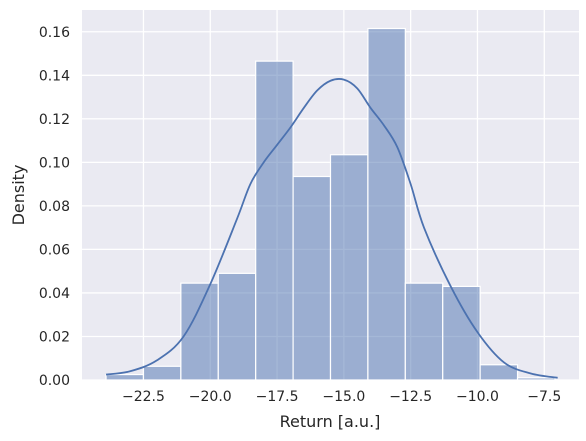  I want to click on x-tick-labels: −22.5 −20.0 −17.5 −15.0 −12.5 −10.0 −7.5, so click(341, 397).